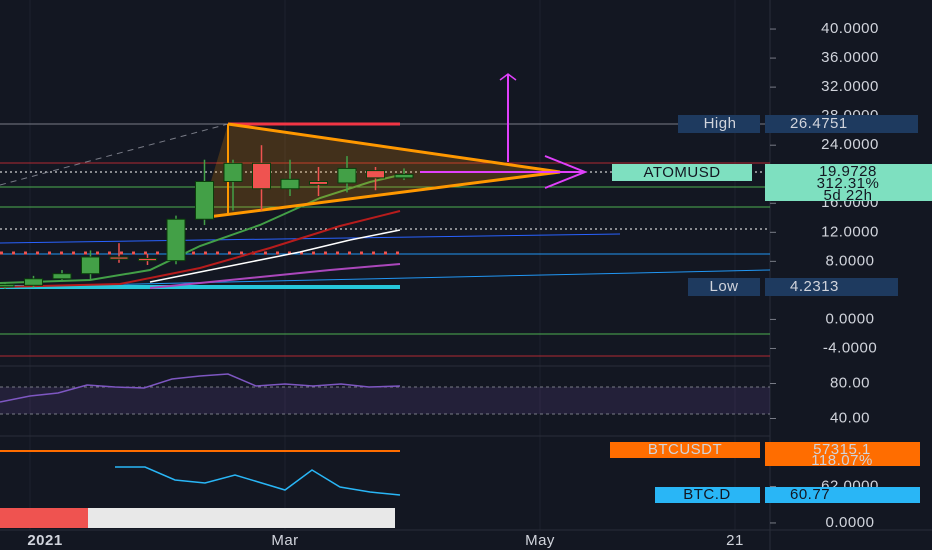  Describe the element at coordinates (850, 86) in the screenshot. I see `y-tick-label: 32.0000` at that location.